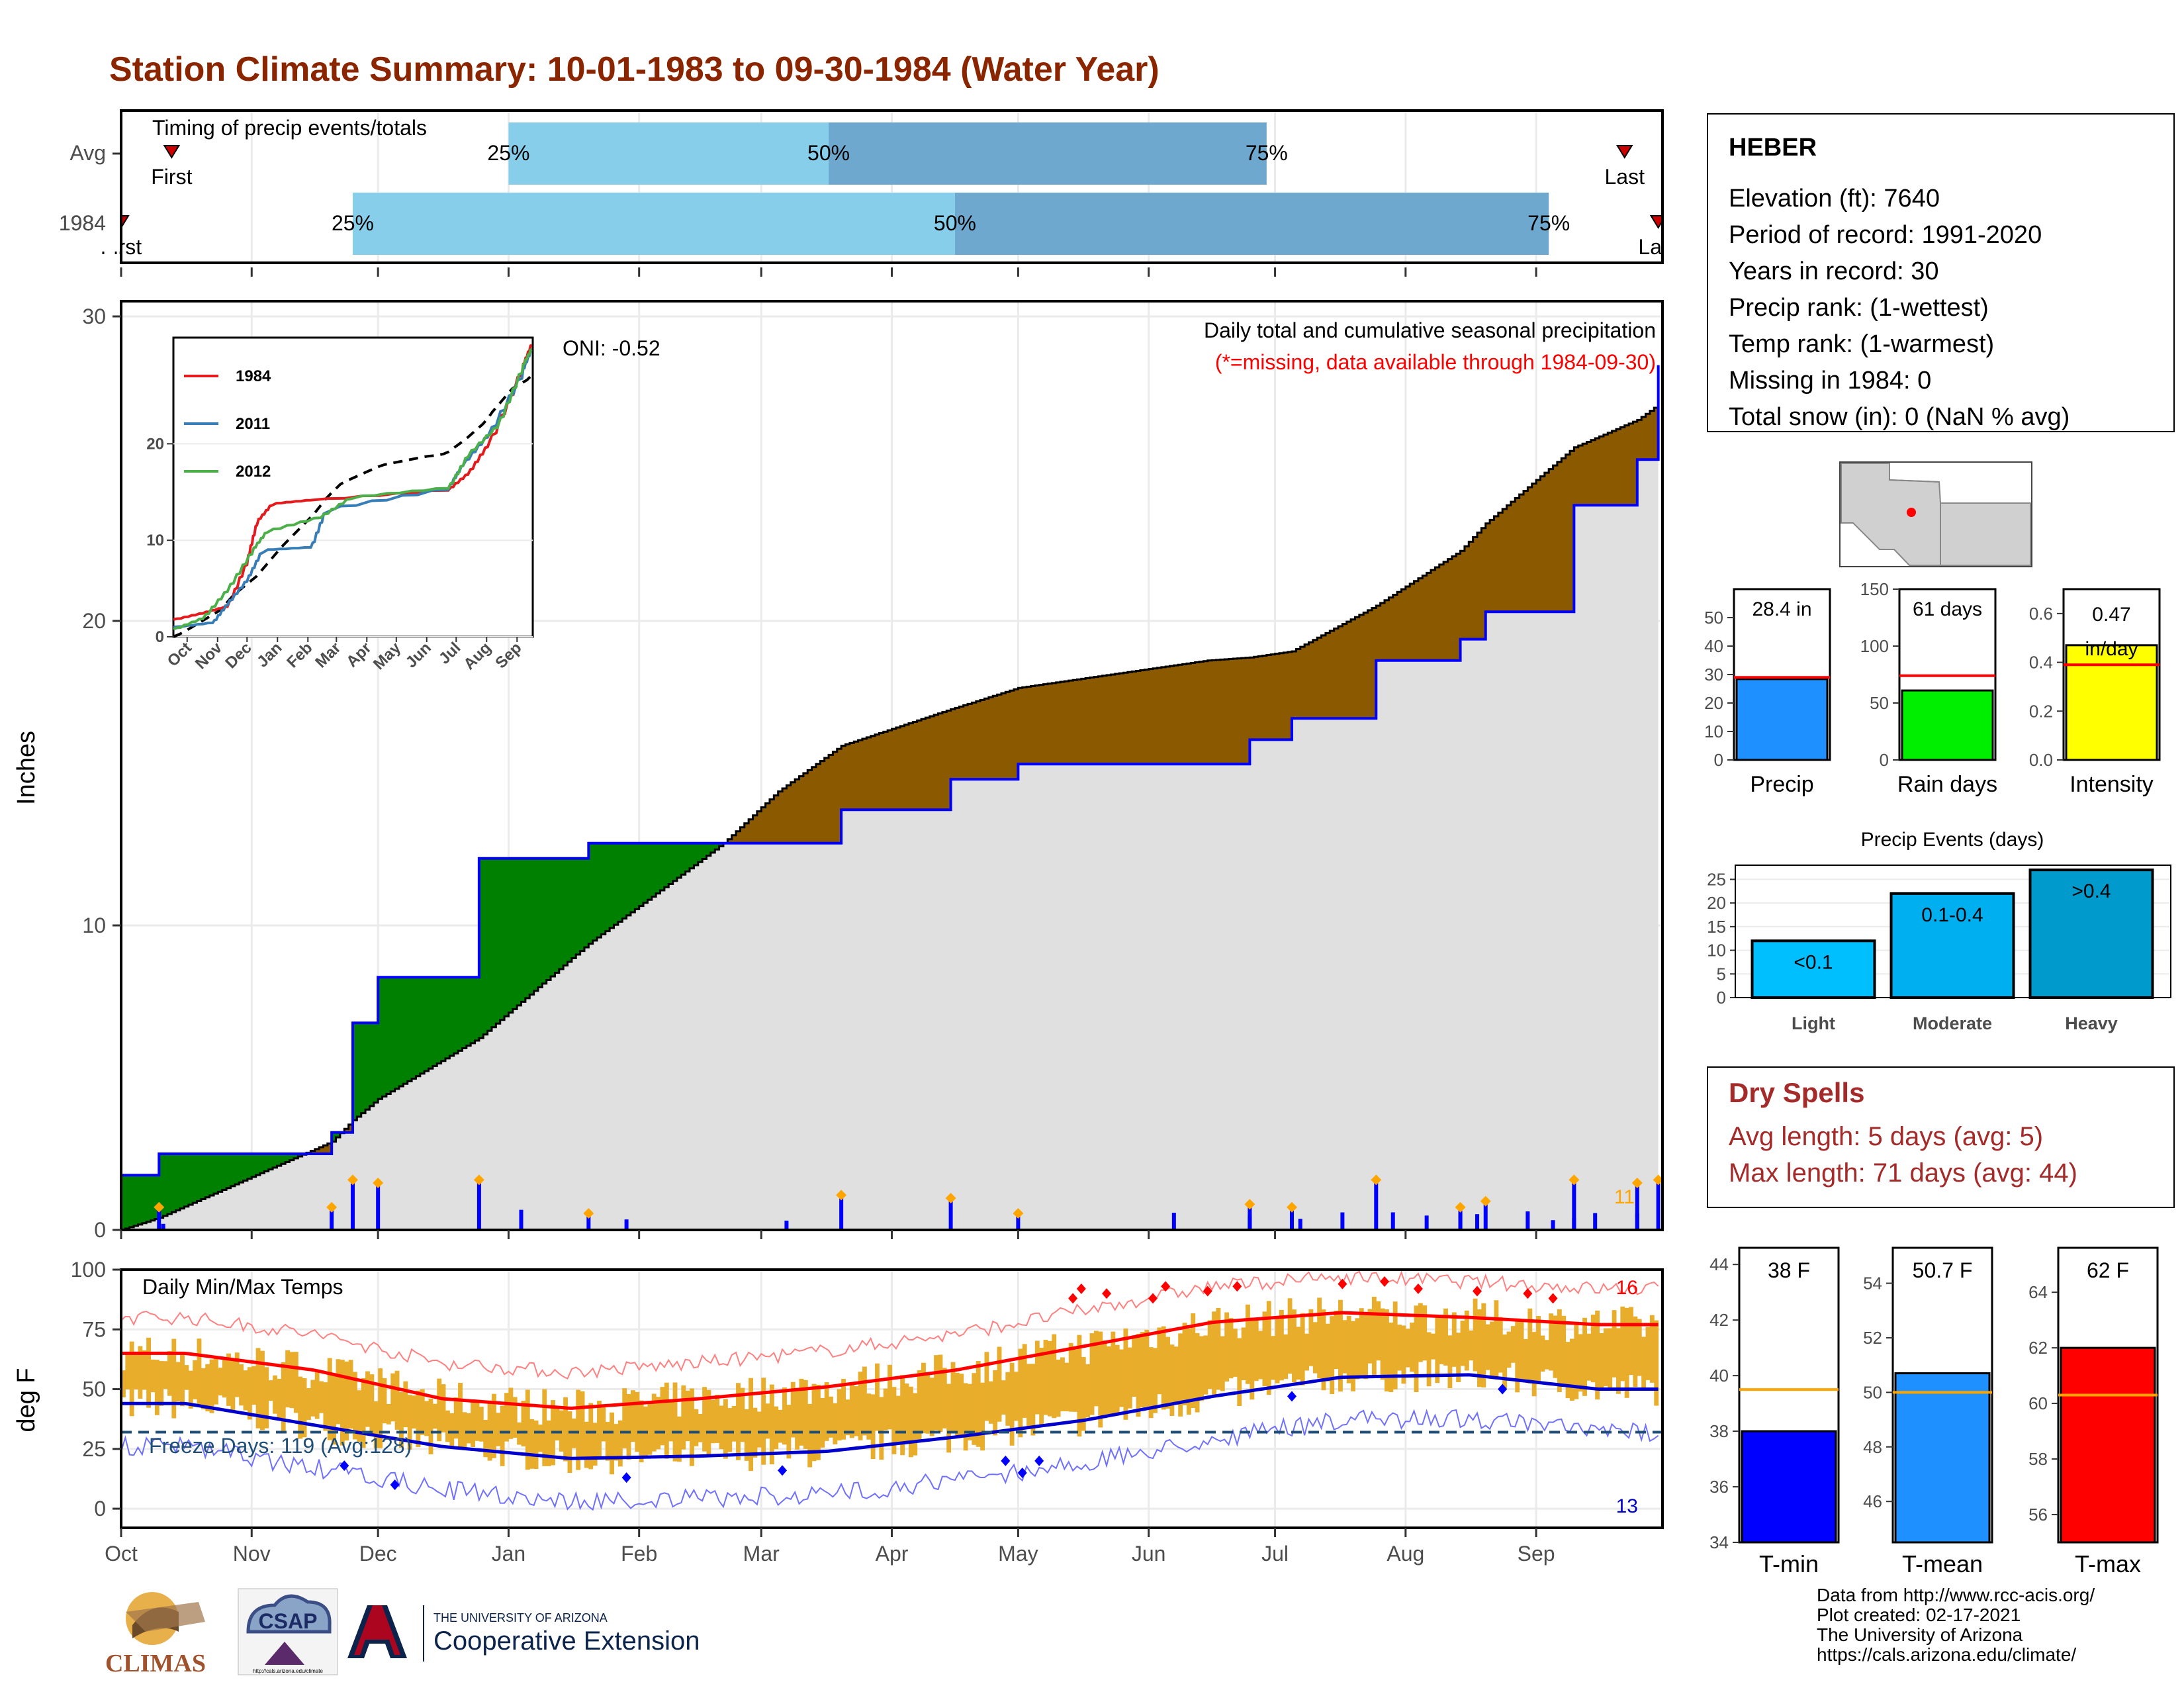  What do you see at coordinates (288, 1631) in the screenshot?
I see `csap-logo: CSAP http://cals.arizona.edu/climate` at bounding box center [288, 1631].